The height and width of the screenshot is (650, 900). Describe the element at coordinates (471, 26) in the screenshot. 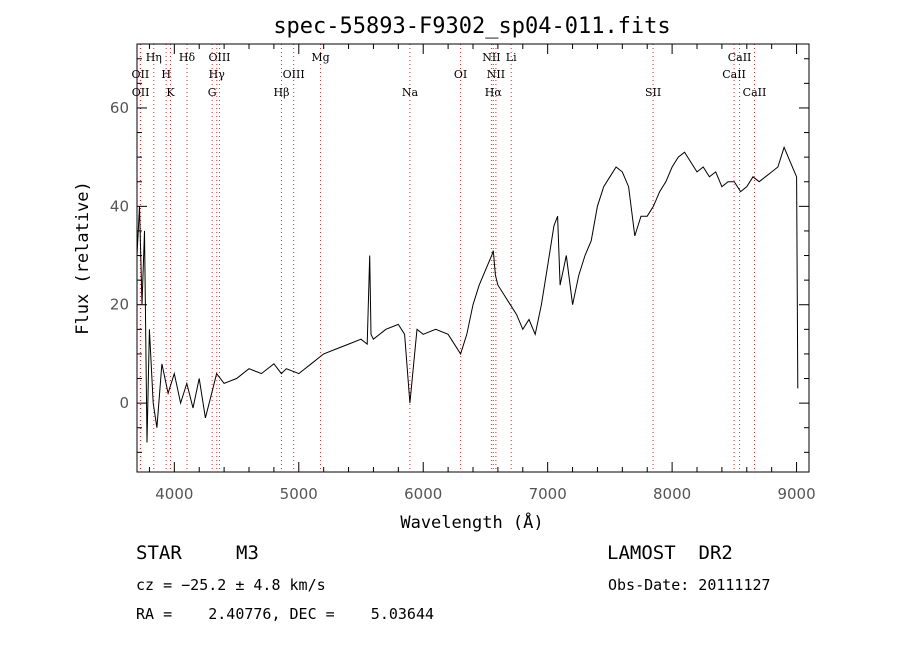

I see `chart-title: spec-55893-F9302_sp04-011.fits` at that location.